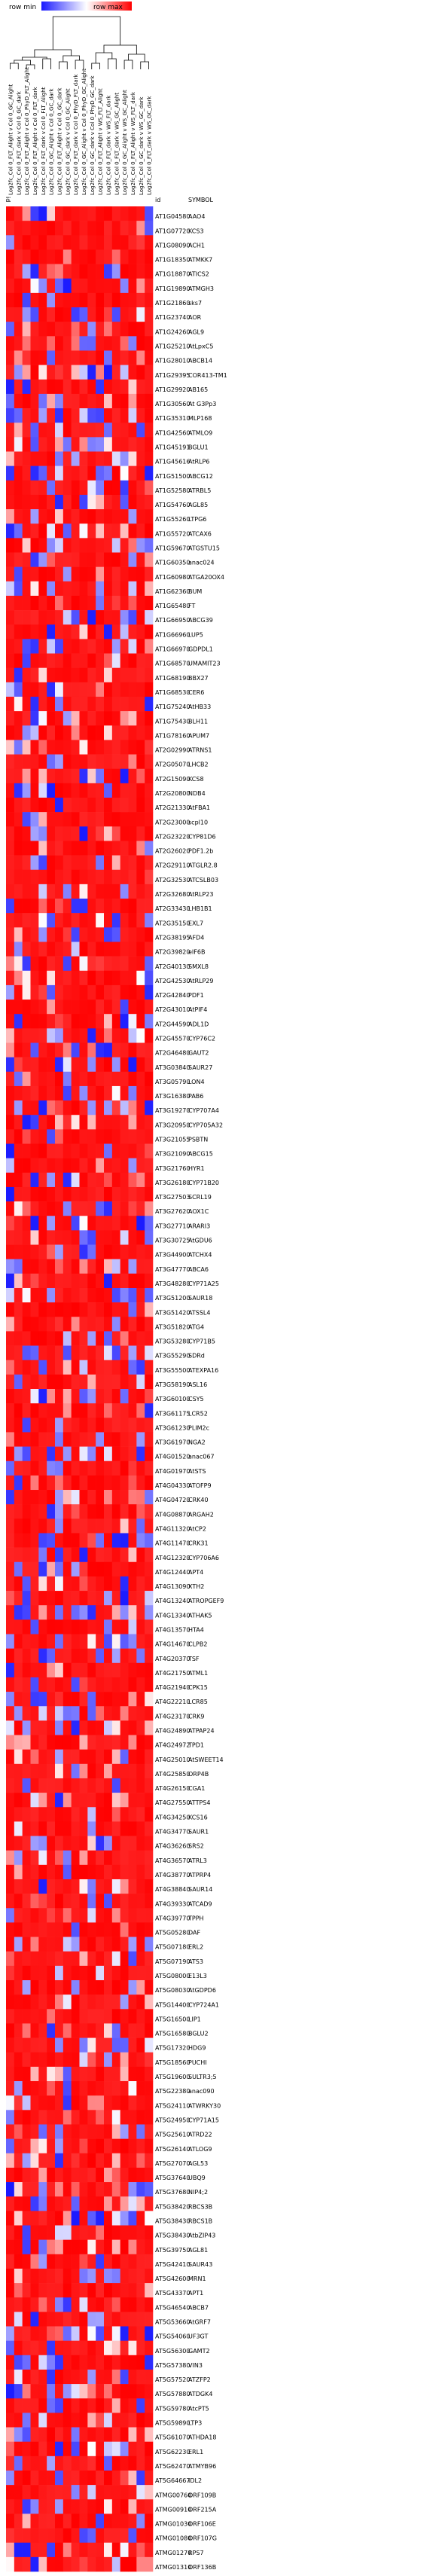  Describe the element at coordinates (172, 1760) in the screenshot. I see `row-id-label: AT4G25010` at that location.